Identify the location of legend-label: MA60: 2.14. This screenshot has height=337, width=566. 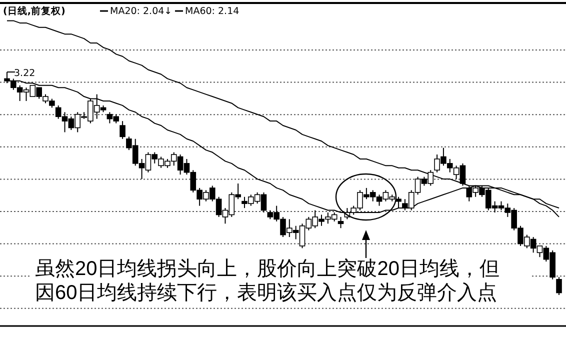
(212, 11).